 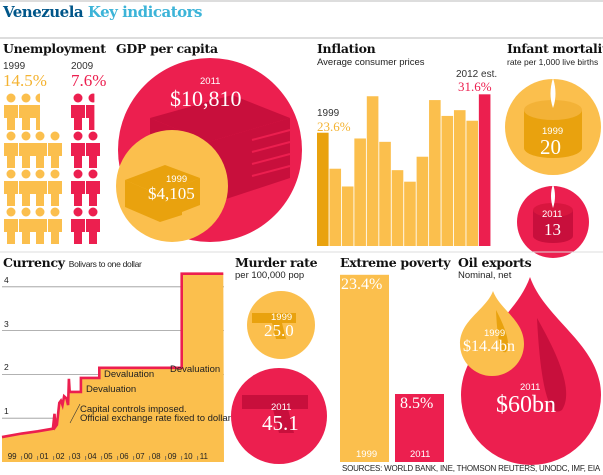 I want to click on annotation-leader, so click(x=75, y=413).